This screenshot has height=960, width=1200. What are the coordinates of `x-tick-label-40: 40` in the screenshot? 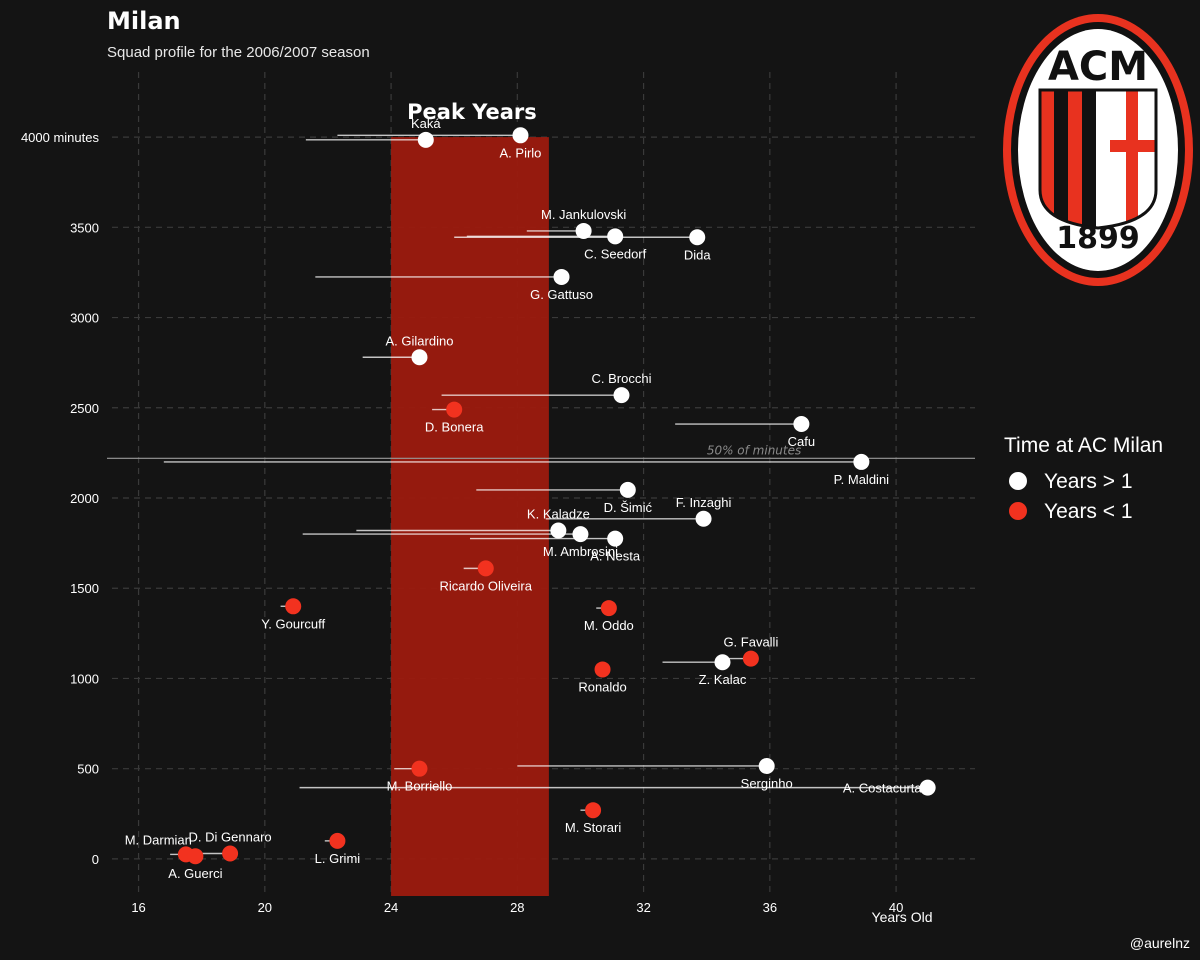 It's located at (896, 907).